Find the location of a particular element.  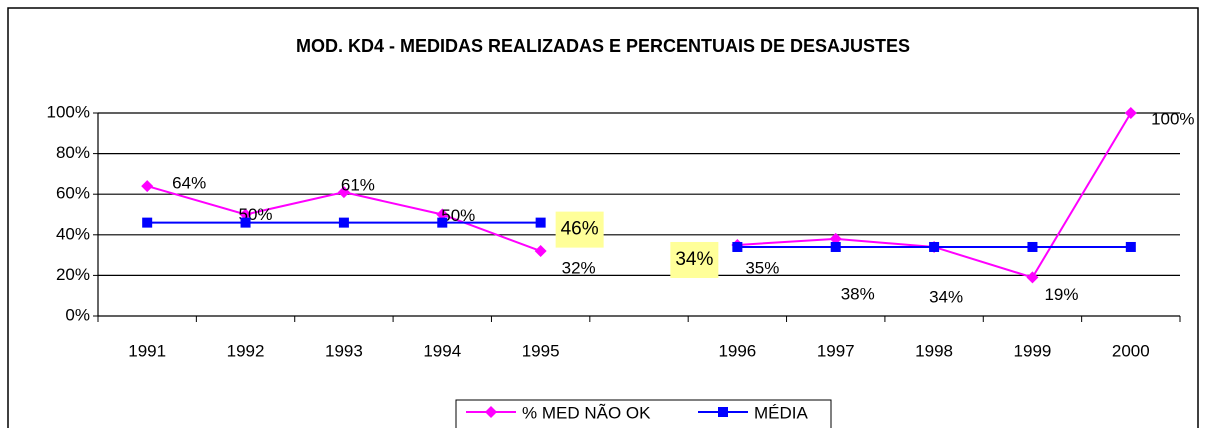

x-tick-label: 1999 is located at coordinates (1033, 350).